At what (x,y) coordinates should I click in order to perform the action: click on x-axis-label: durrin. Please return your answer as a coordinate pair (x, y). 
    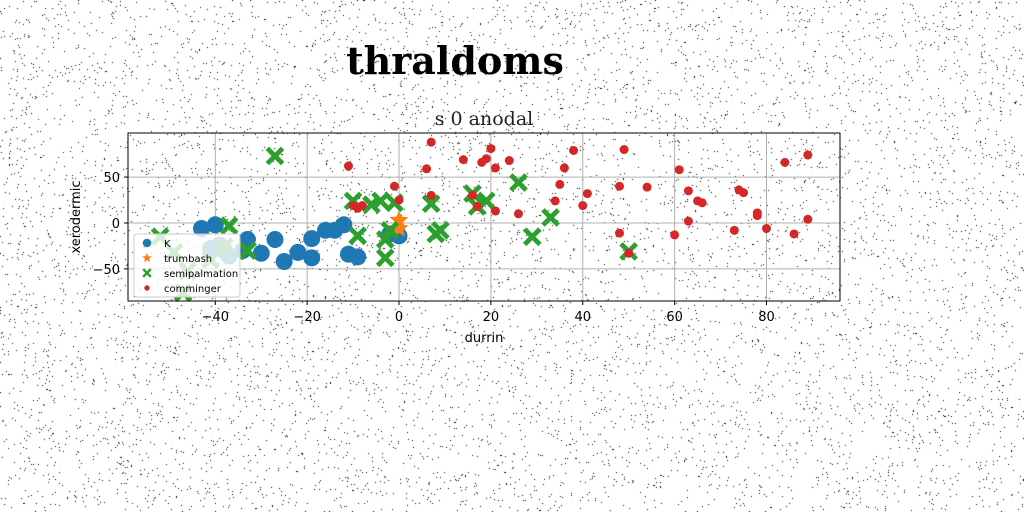
    Looking at the image, I should click on (484, 338).